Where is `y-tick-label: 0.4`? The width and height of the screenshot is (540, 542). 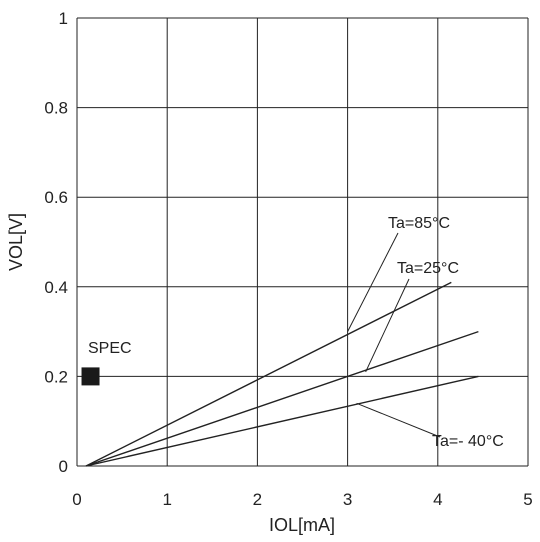 y-tick-label: 0.4 is located at coordinates (56, 287).